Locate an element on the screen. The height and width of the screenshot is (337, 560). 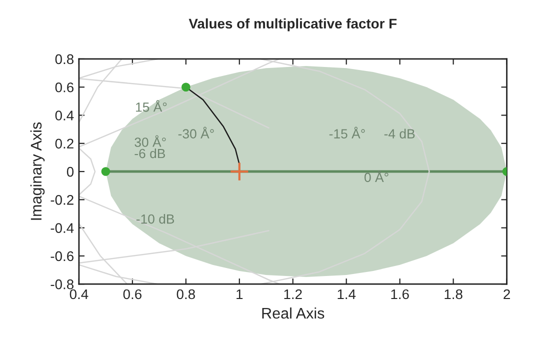
x-tick-label: 1 is located at coordinates (239, 294).